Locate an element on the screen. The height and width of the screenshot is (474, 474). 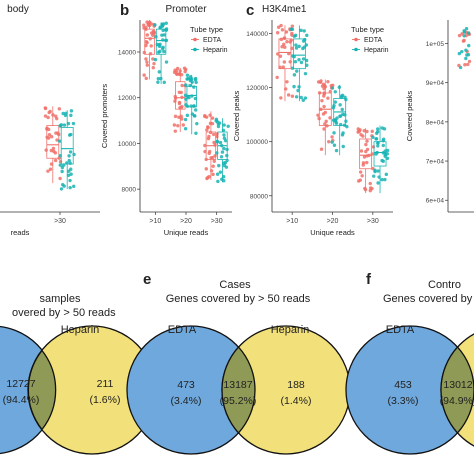
x-tick-label: >30 is located at coordinates (217, 221).